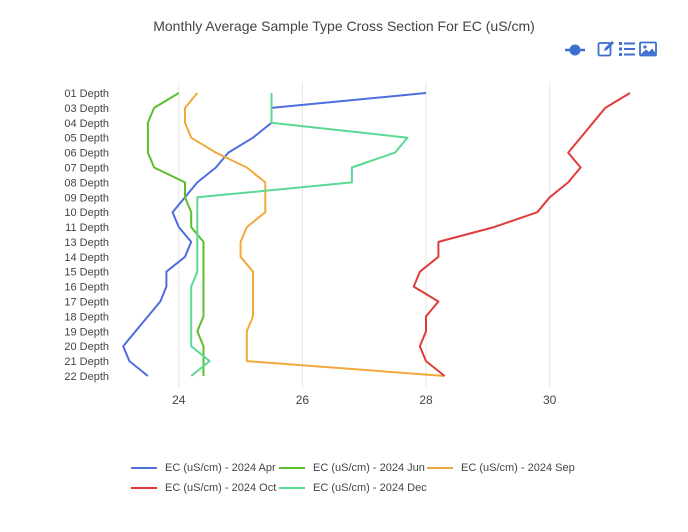  I want to click on list-button, so click(628, 50).